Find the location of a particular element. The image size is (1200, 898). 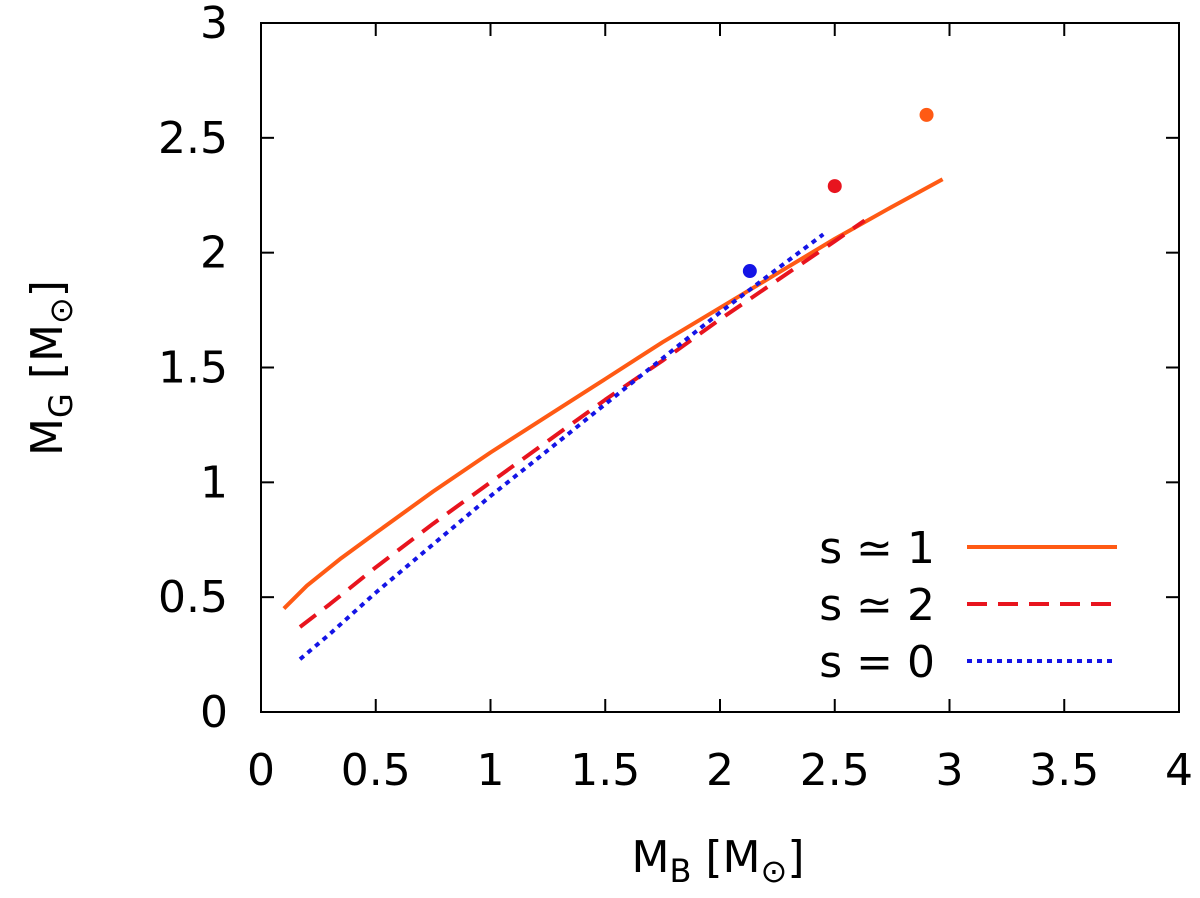

y-tick-label: 3 is located at coordinates (214, 24).